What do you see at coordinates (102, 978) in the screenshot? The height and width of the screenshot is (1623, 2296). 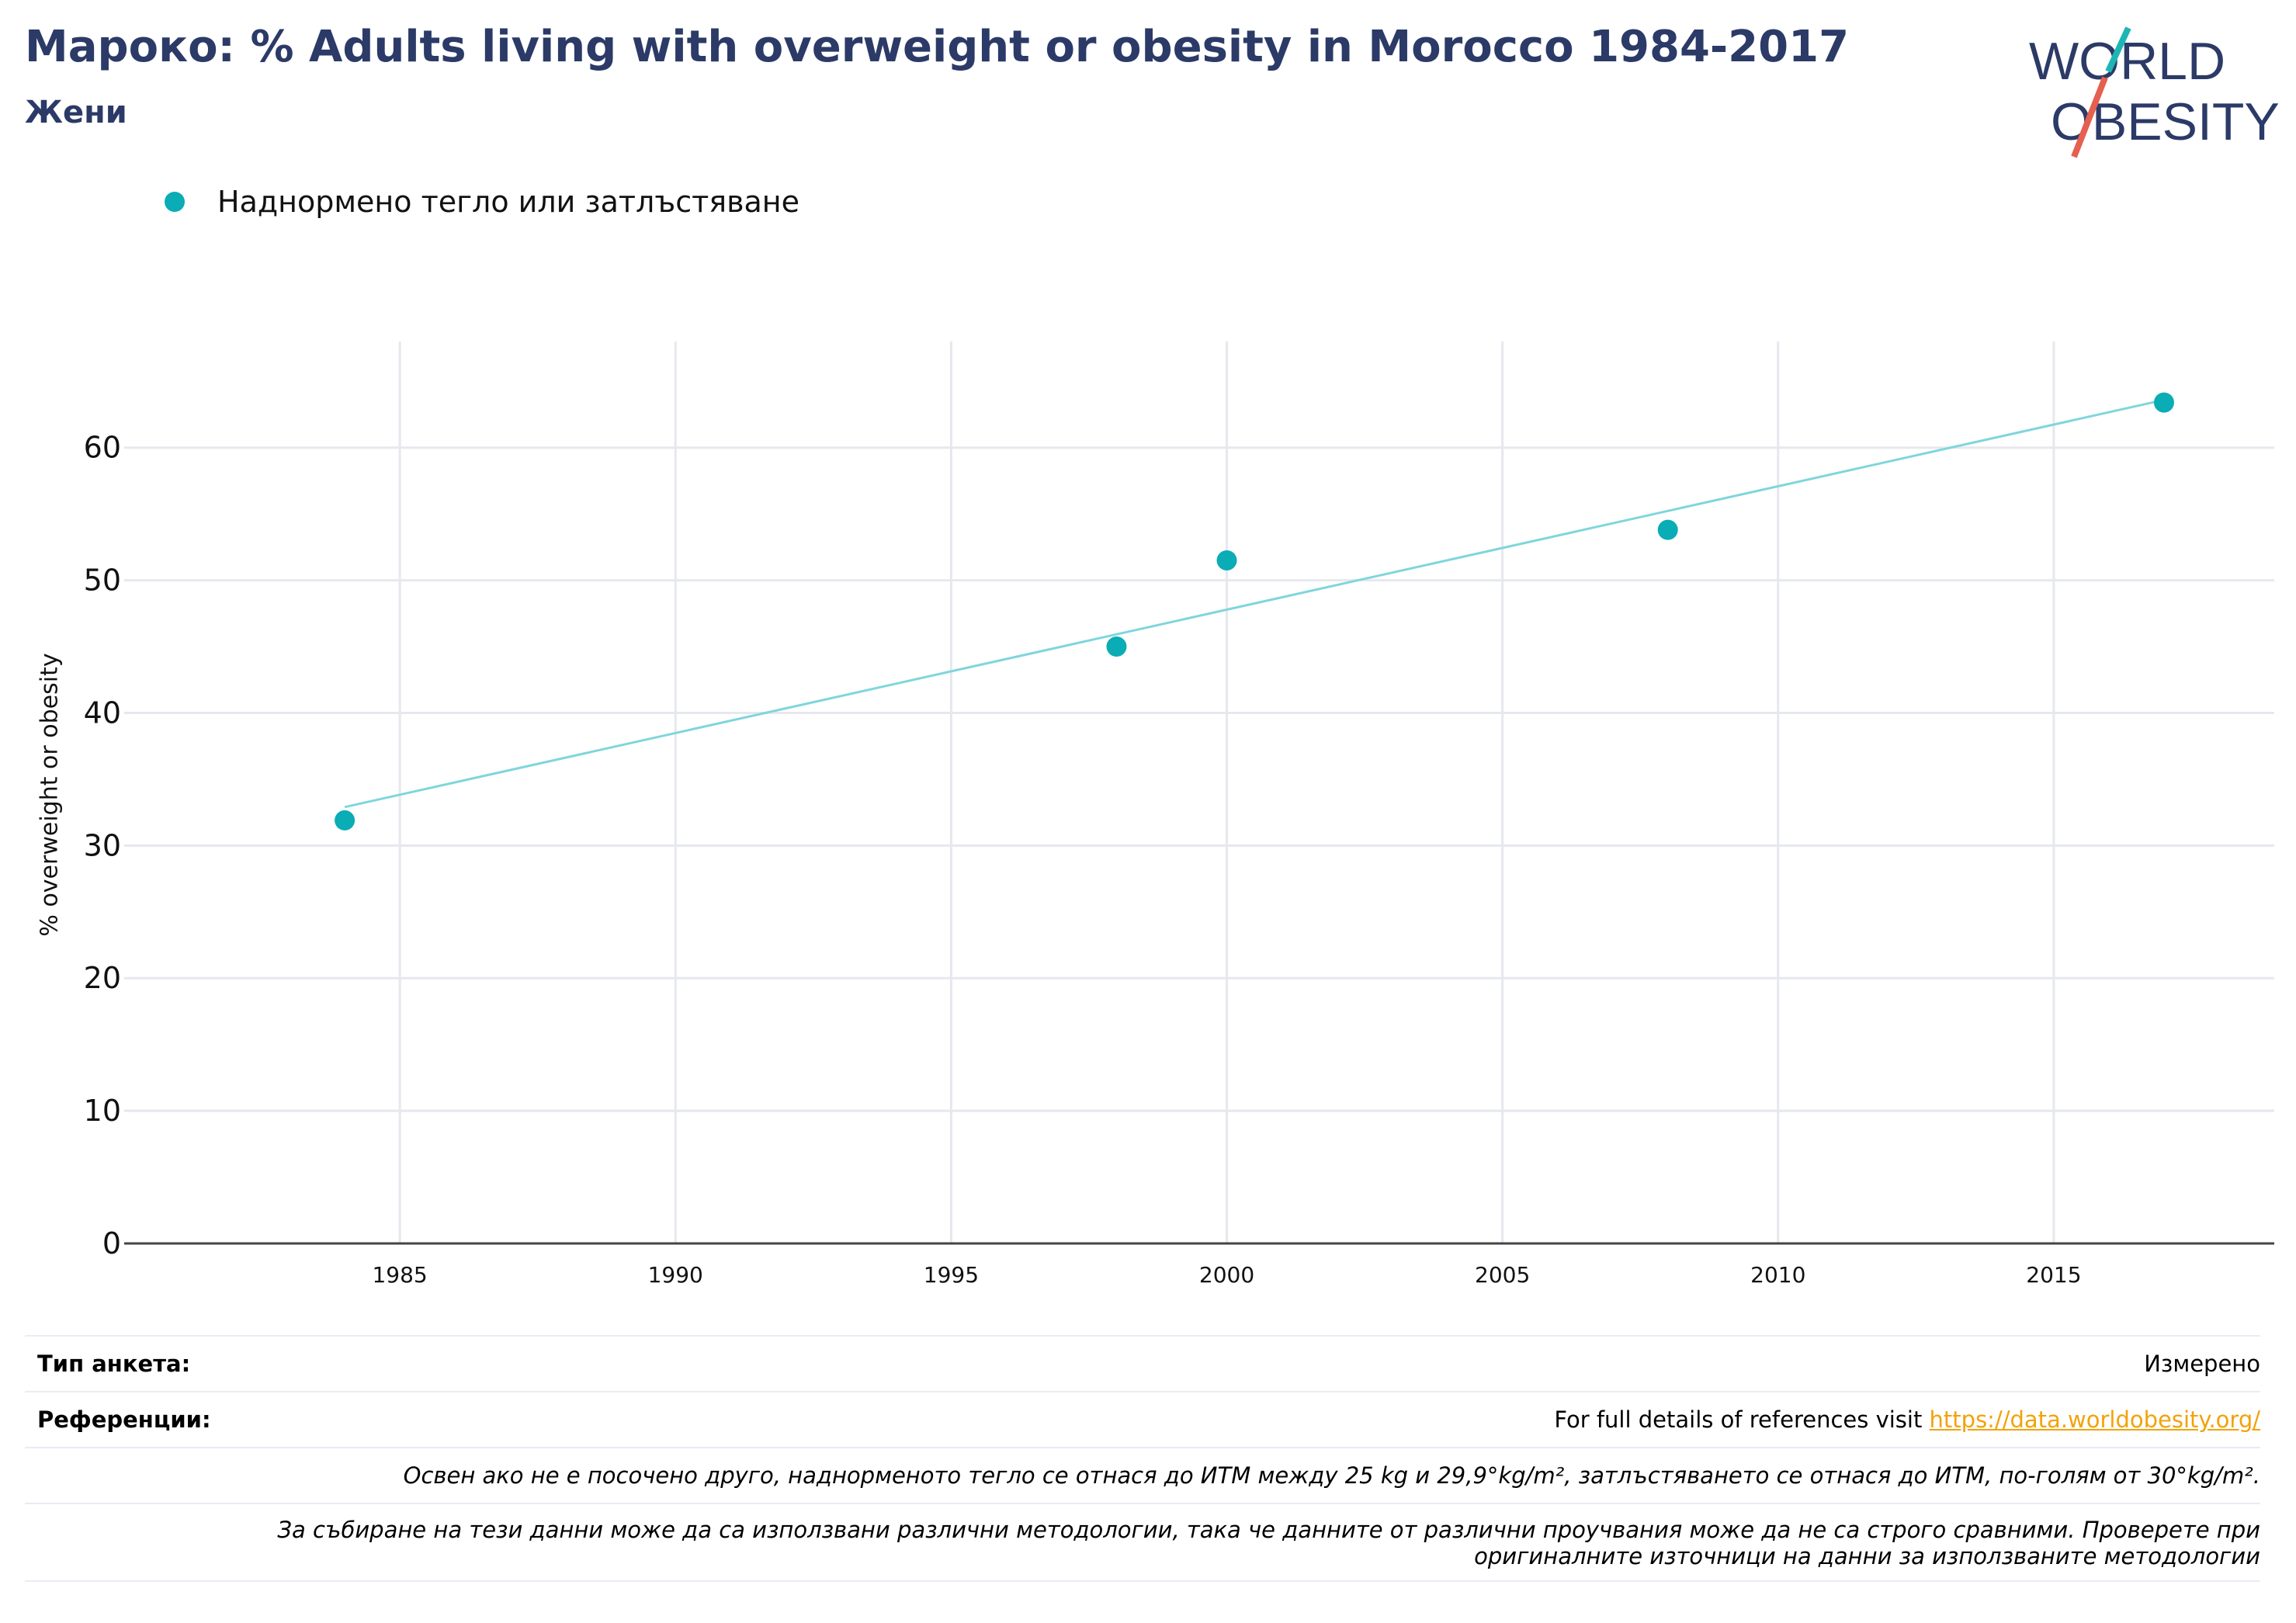 I see `y-tick-label: 20` at bounding box center [102, 978].